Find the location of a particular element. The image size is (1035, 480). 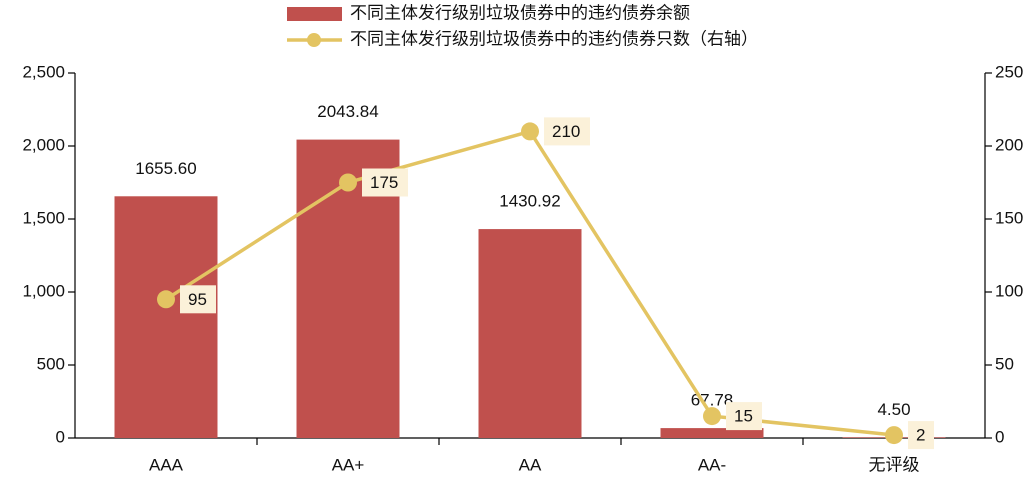

point-label: 210 is located at coordinates (566, 131).